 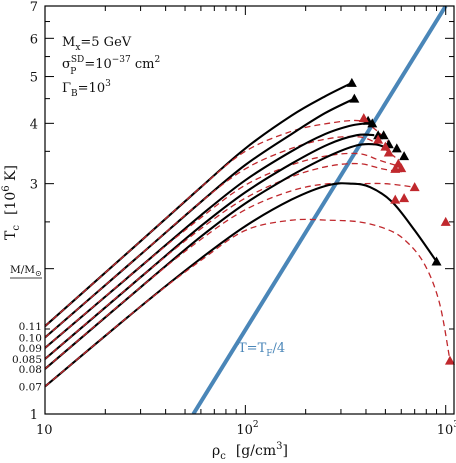 What do you see at coordinates (247, 429) in the screenshot?
I see `x-tick-label: 10²` at bounding box center [247, 429].